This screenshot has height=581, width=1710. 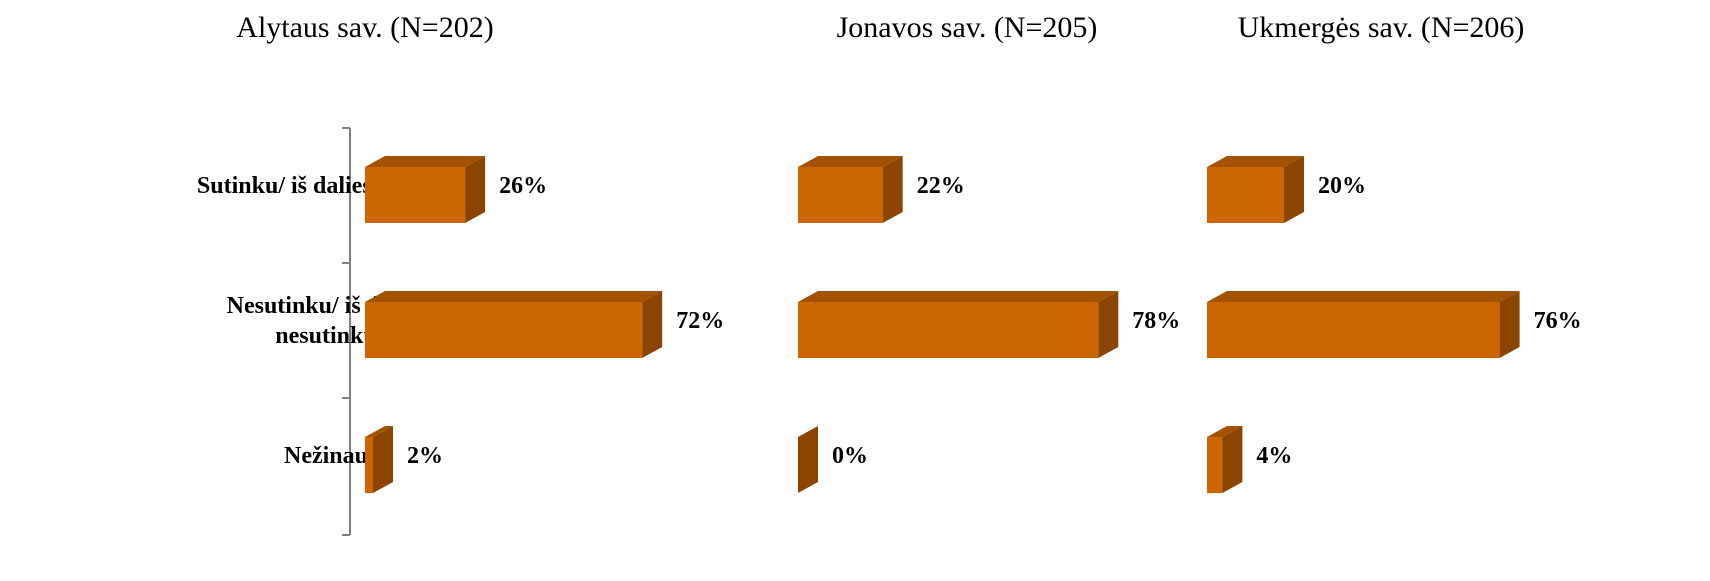 I want to click on data-label: 20%, so click(x=1342, y=186).